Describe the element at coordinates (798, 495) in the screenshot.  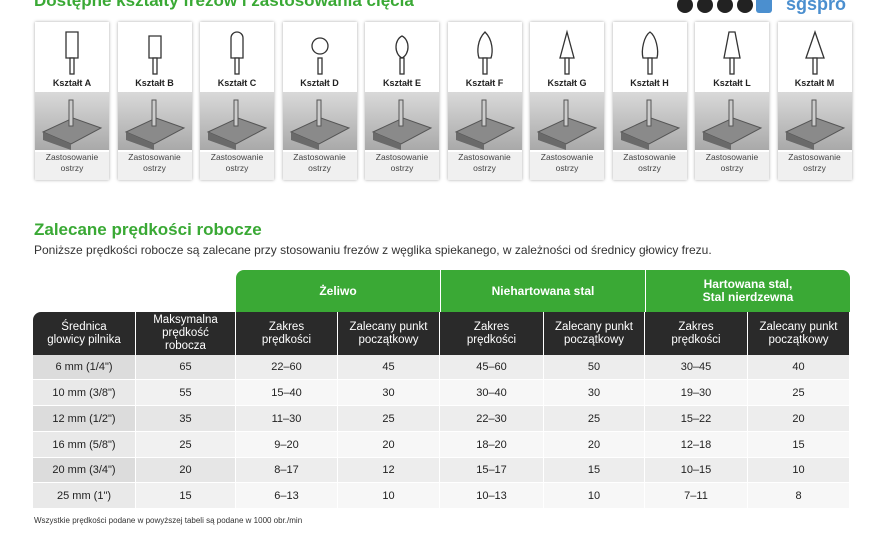
I see `table-cell: 8` at that location.